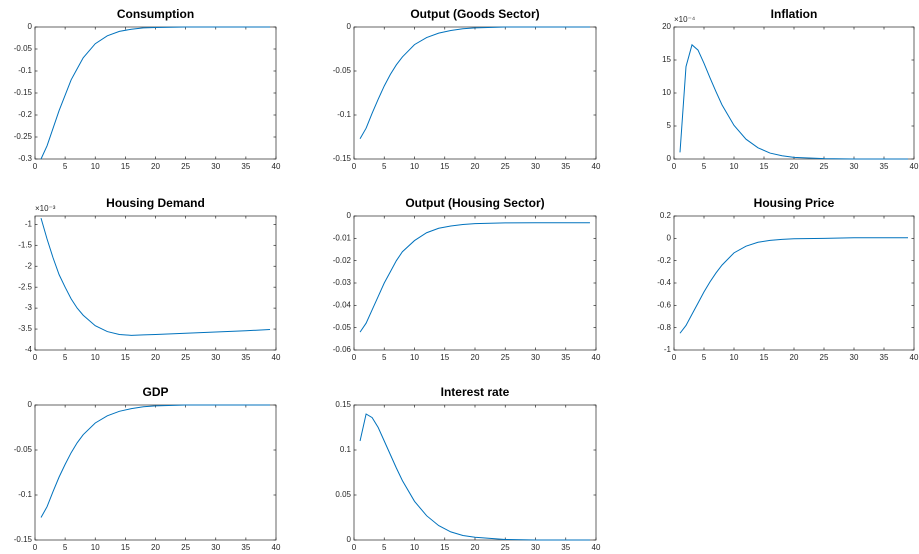 The width and height of the screenshot is (919, 554). I want to click on y-tick-label: 10, so click(666, 92).